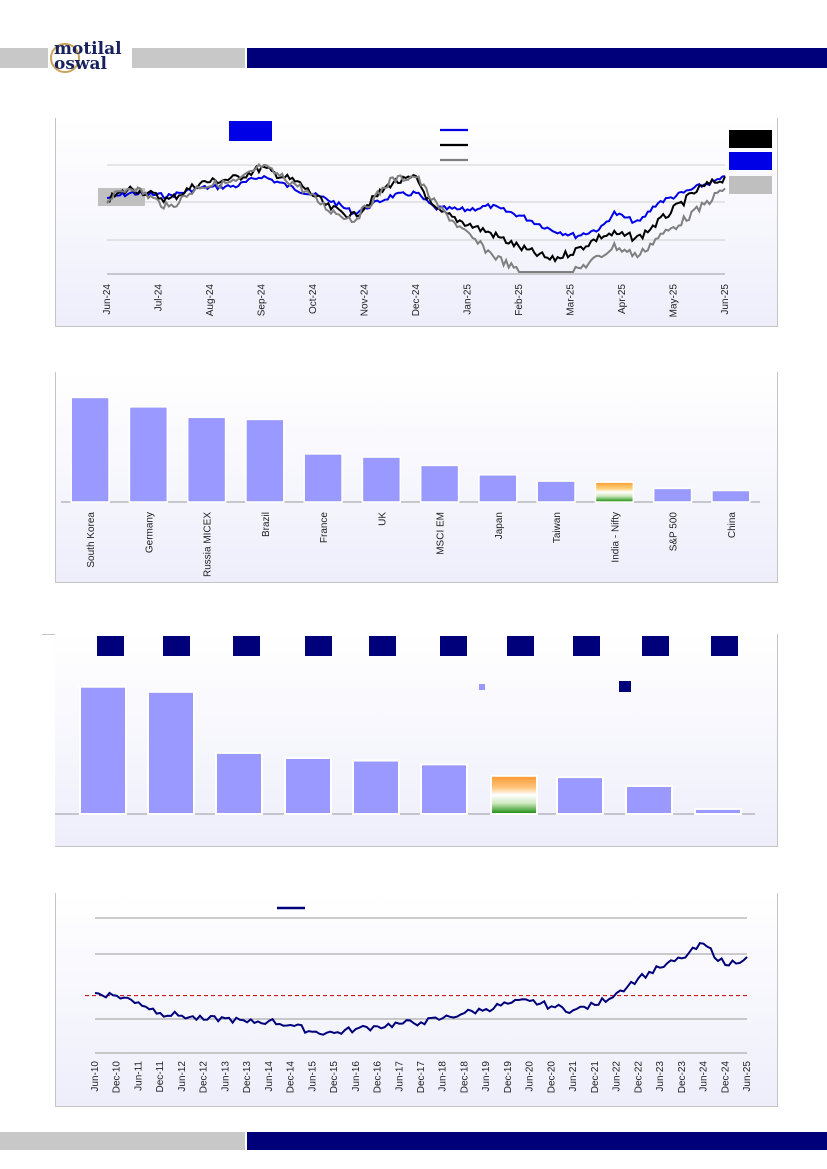 This screenshot has width=827, height=1169. I want to click on chart2-x-tick-label: Brazil, so click(266, 524).